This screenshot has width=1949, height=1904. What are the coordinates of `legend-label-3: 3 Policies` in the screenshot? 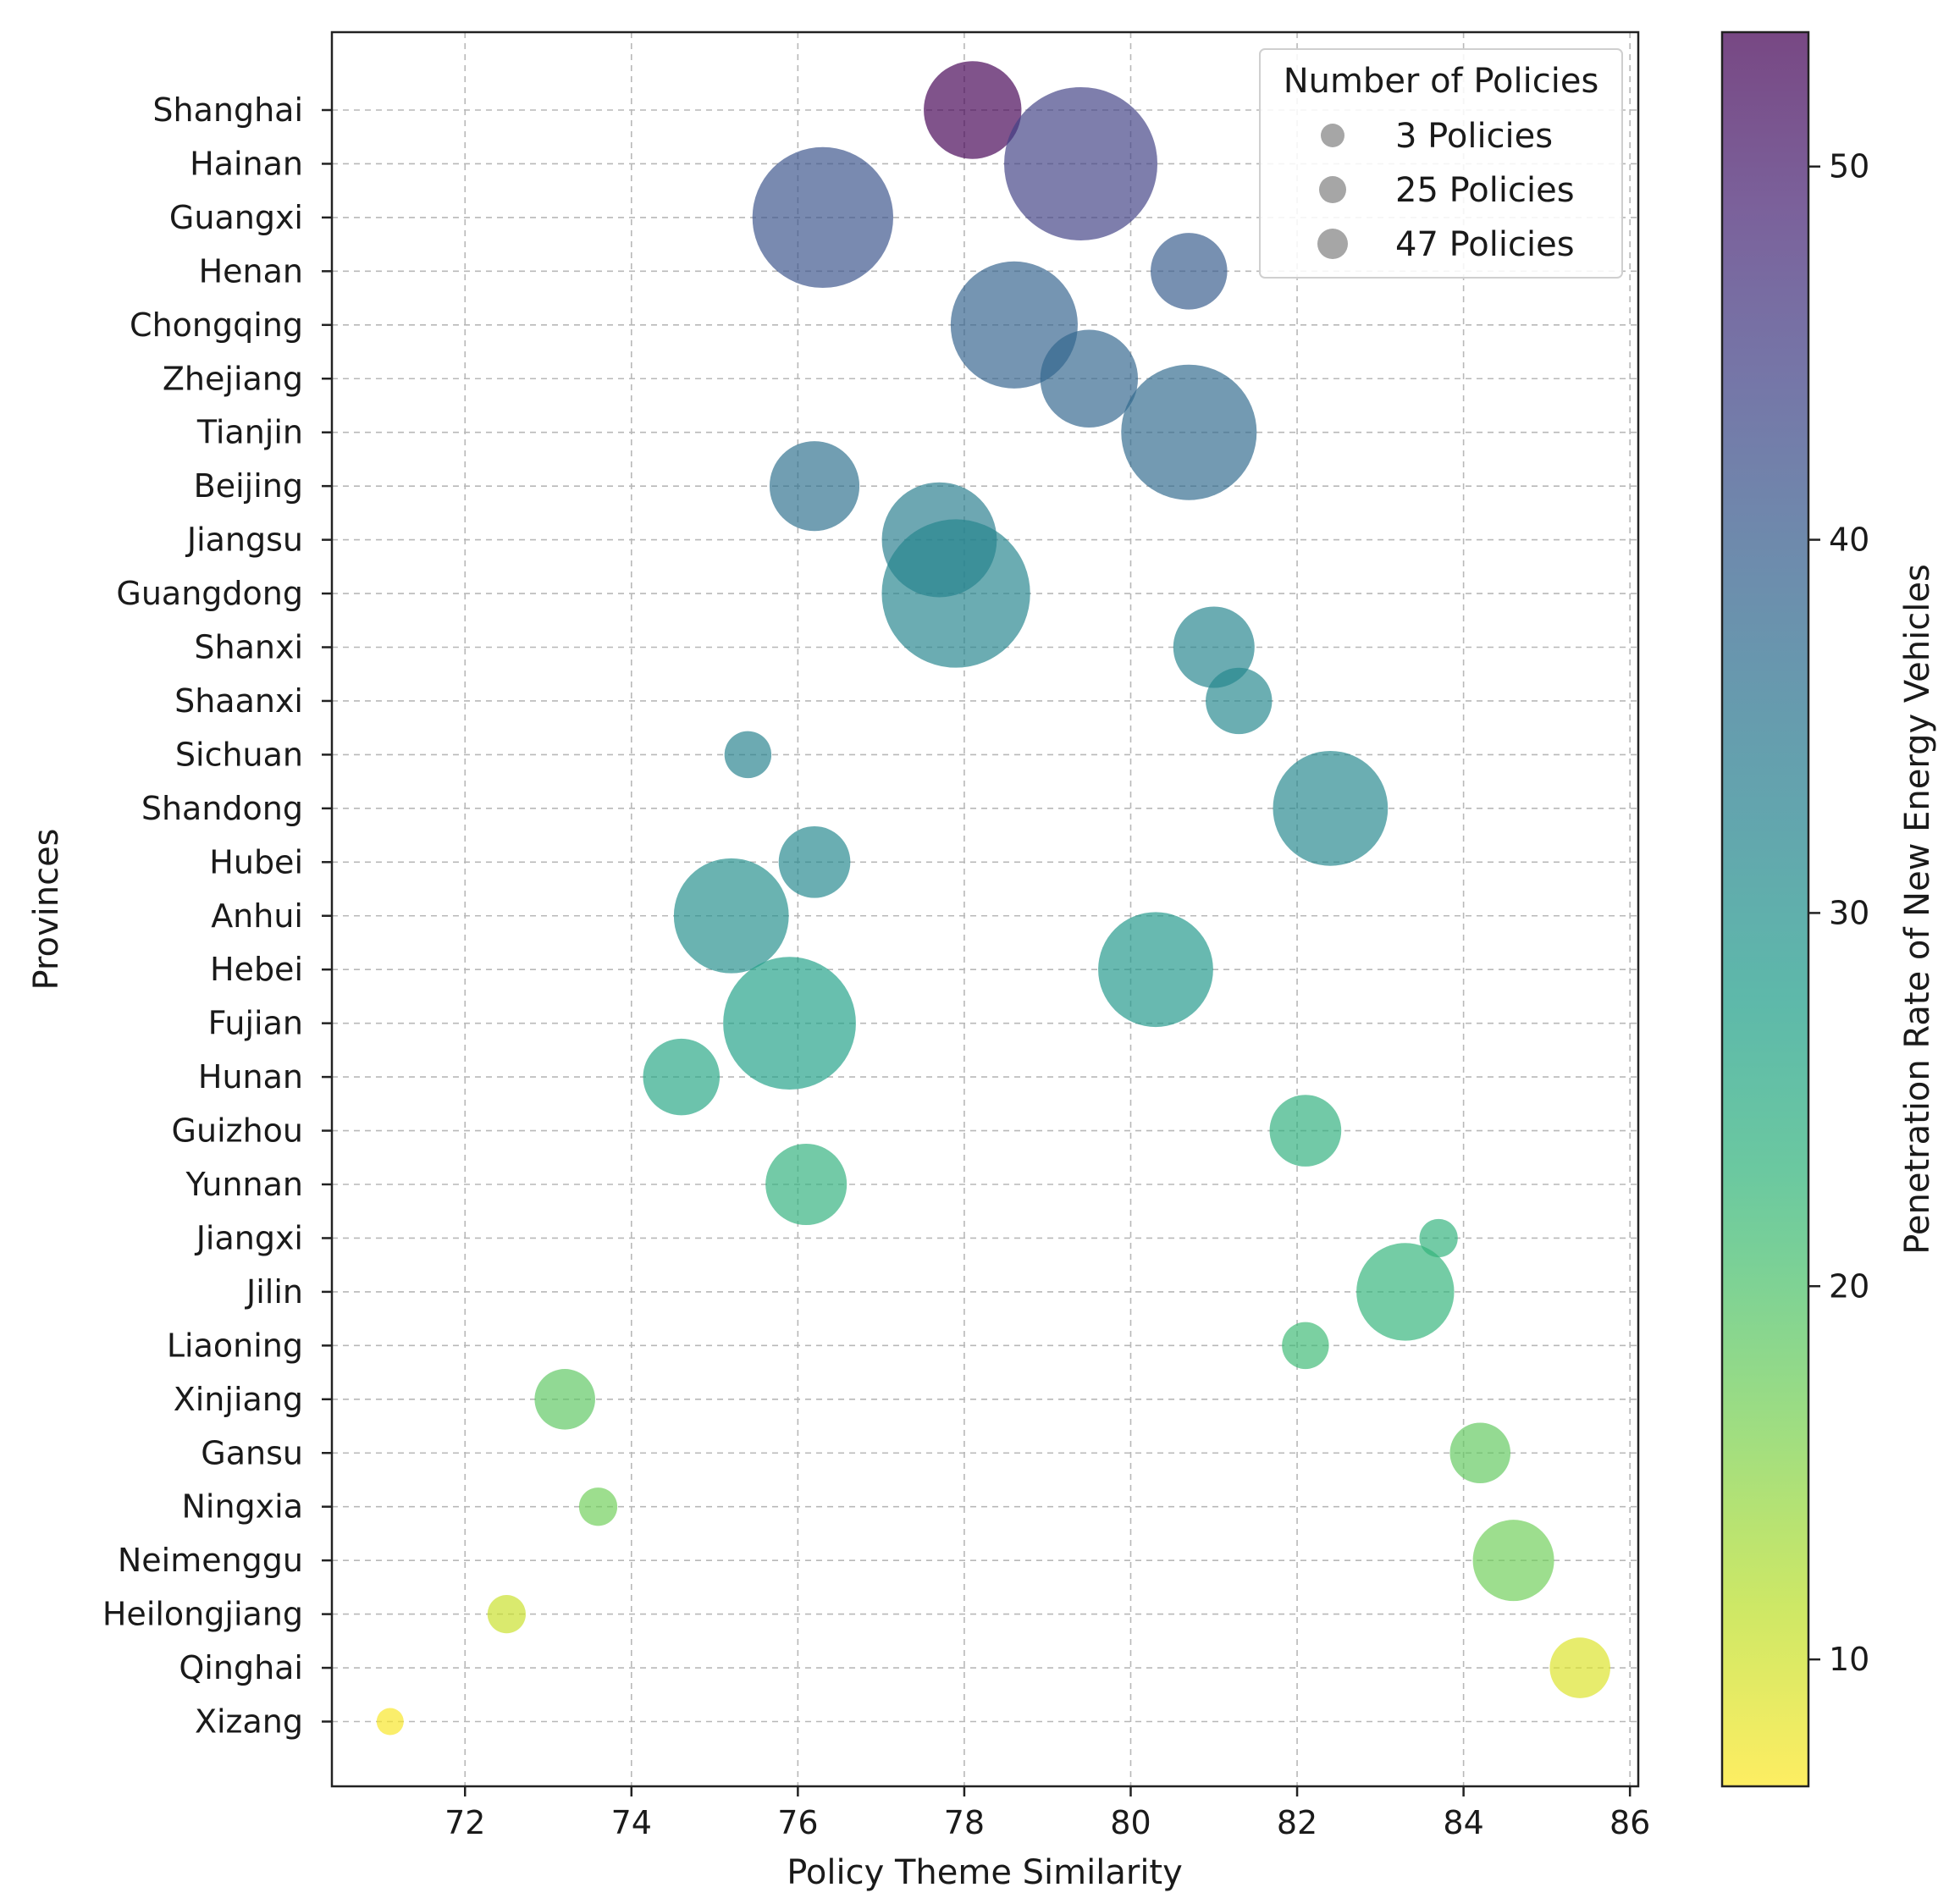 It's located at (1474, 137).